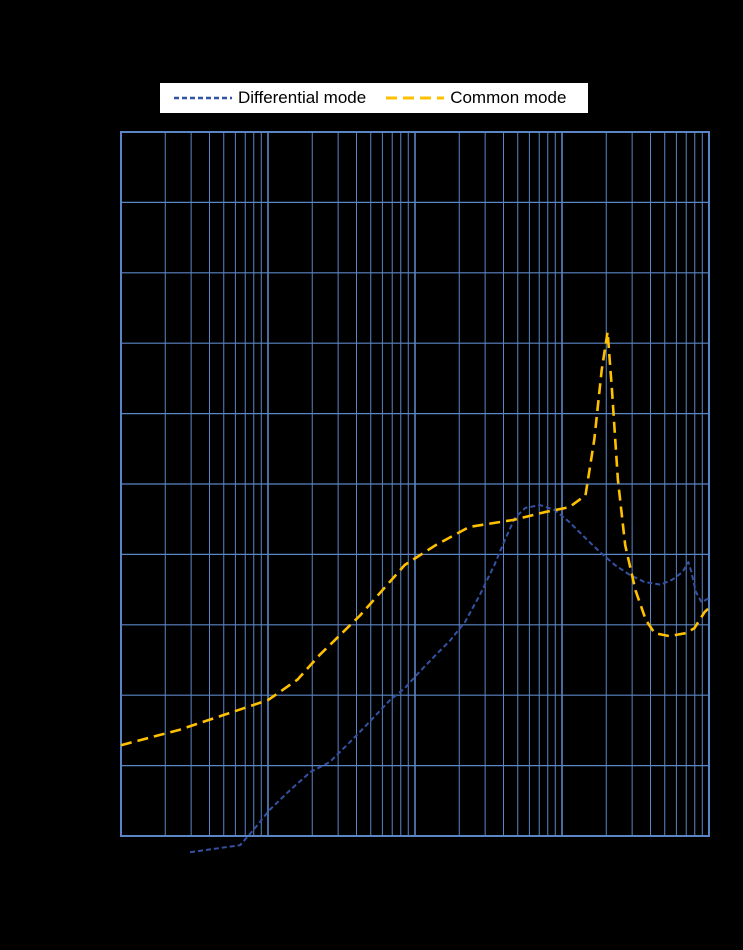 The width and height of the screenshot is (743, 950). I want to click on common-mode-line-swatch, so click(415, 98).